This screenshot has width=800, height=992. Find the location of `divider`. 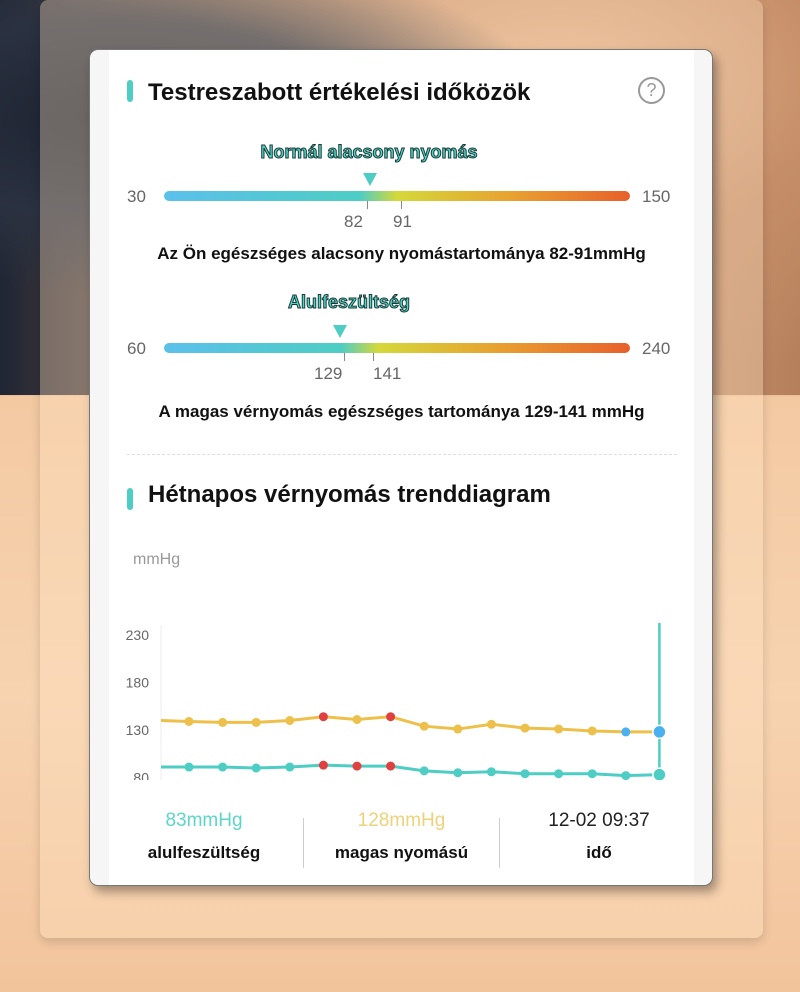

divider is located at coordinates (402, 454).